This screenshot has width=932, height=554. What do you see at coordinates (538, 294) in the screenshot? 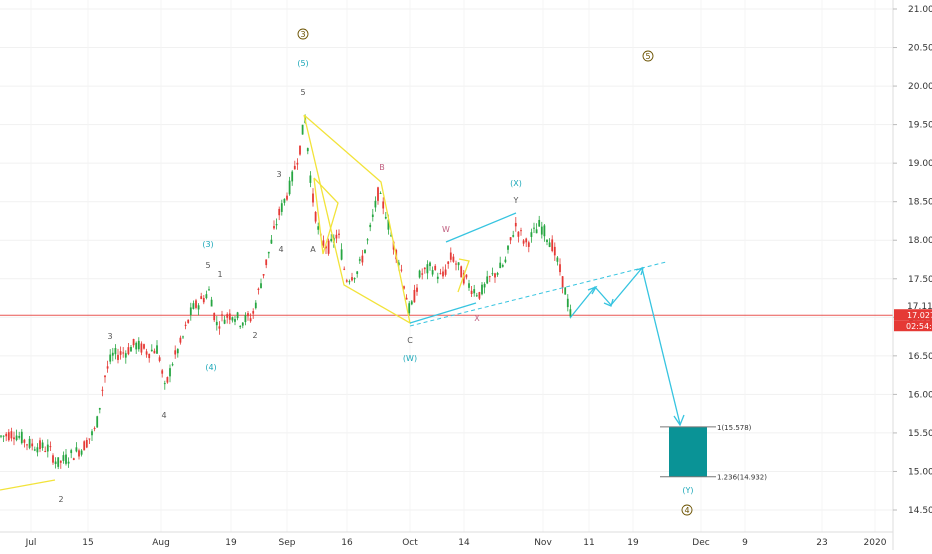
I see `dashed-support-line` at bounding box center [538, 294].